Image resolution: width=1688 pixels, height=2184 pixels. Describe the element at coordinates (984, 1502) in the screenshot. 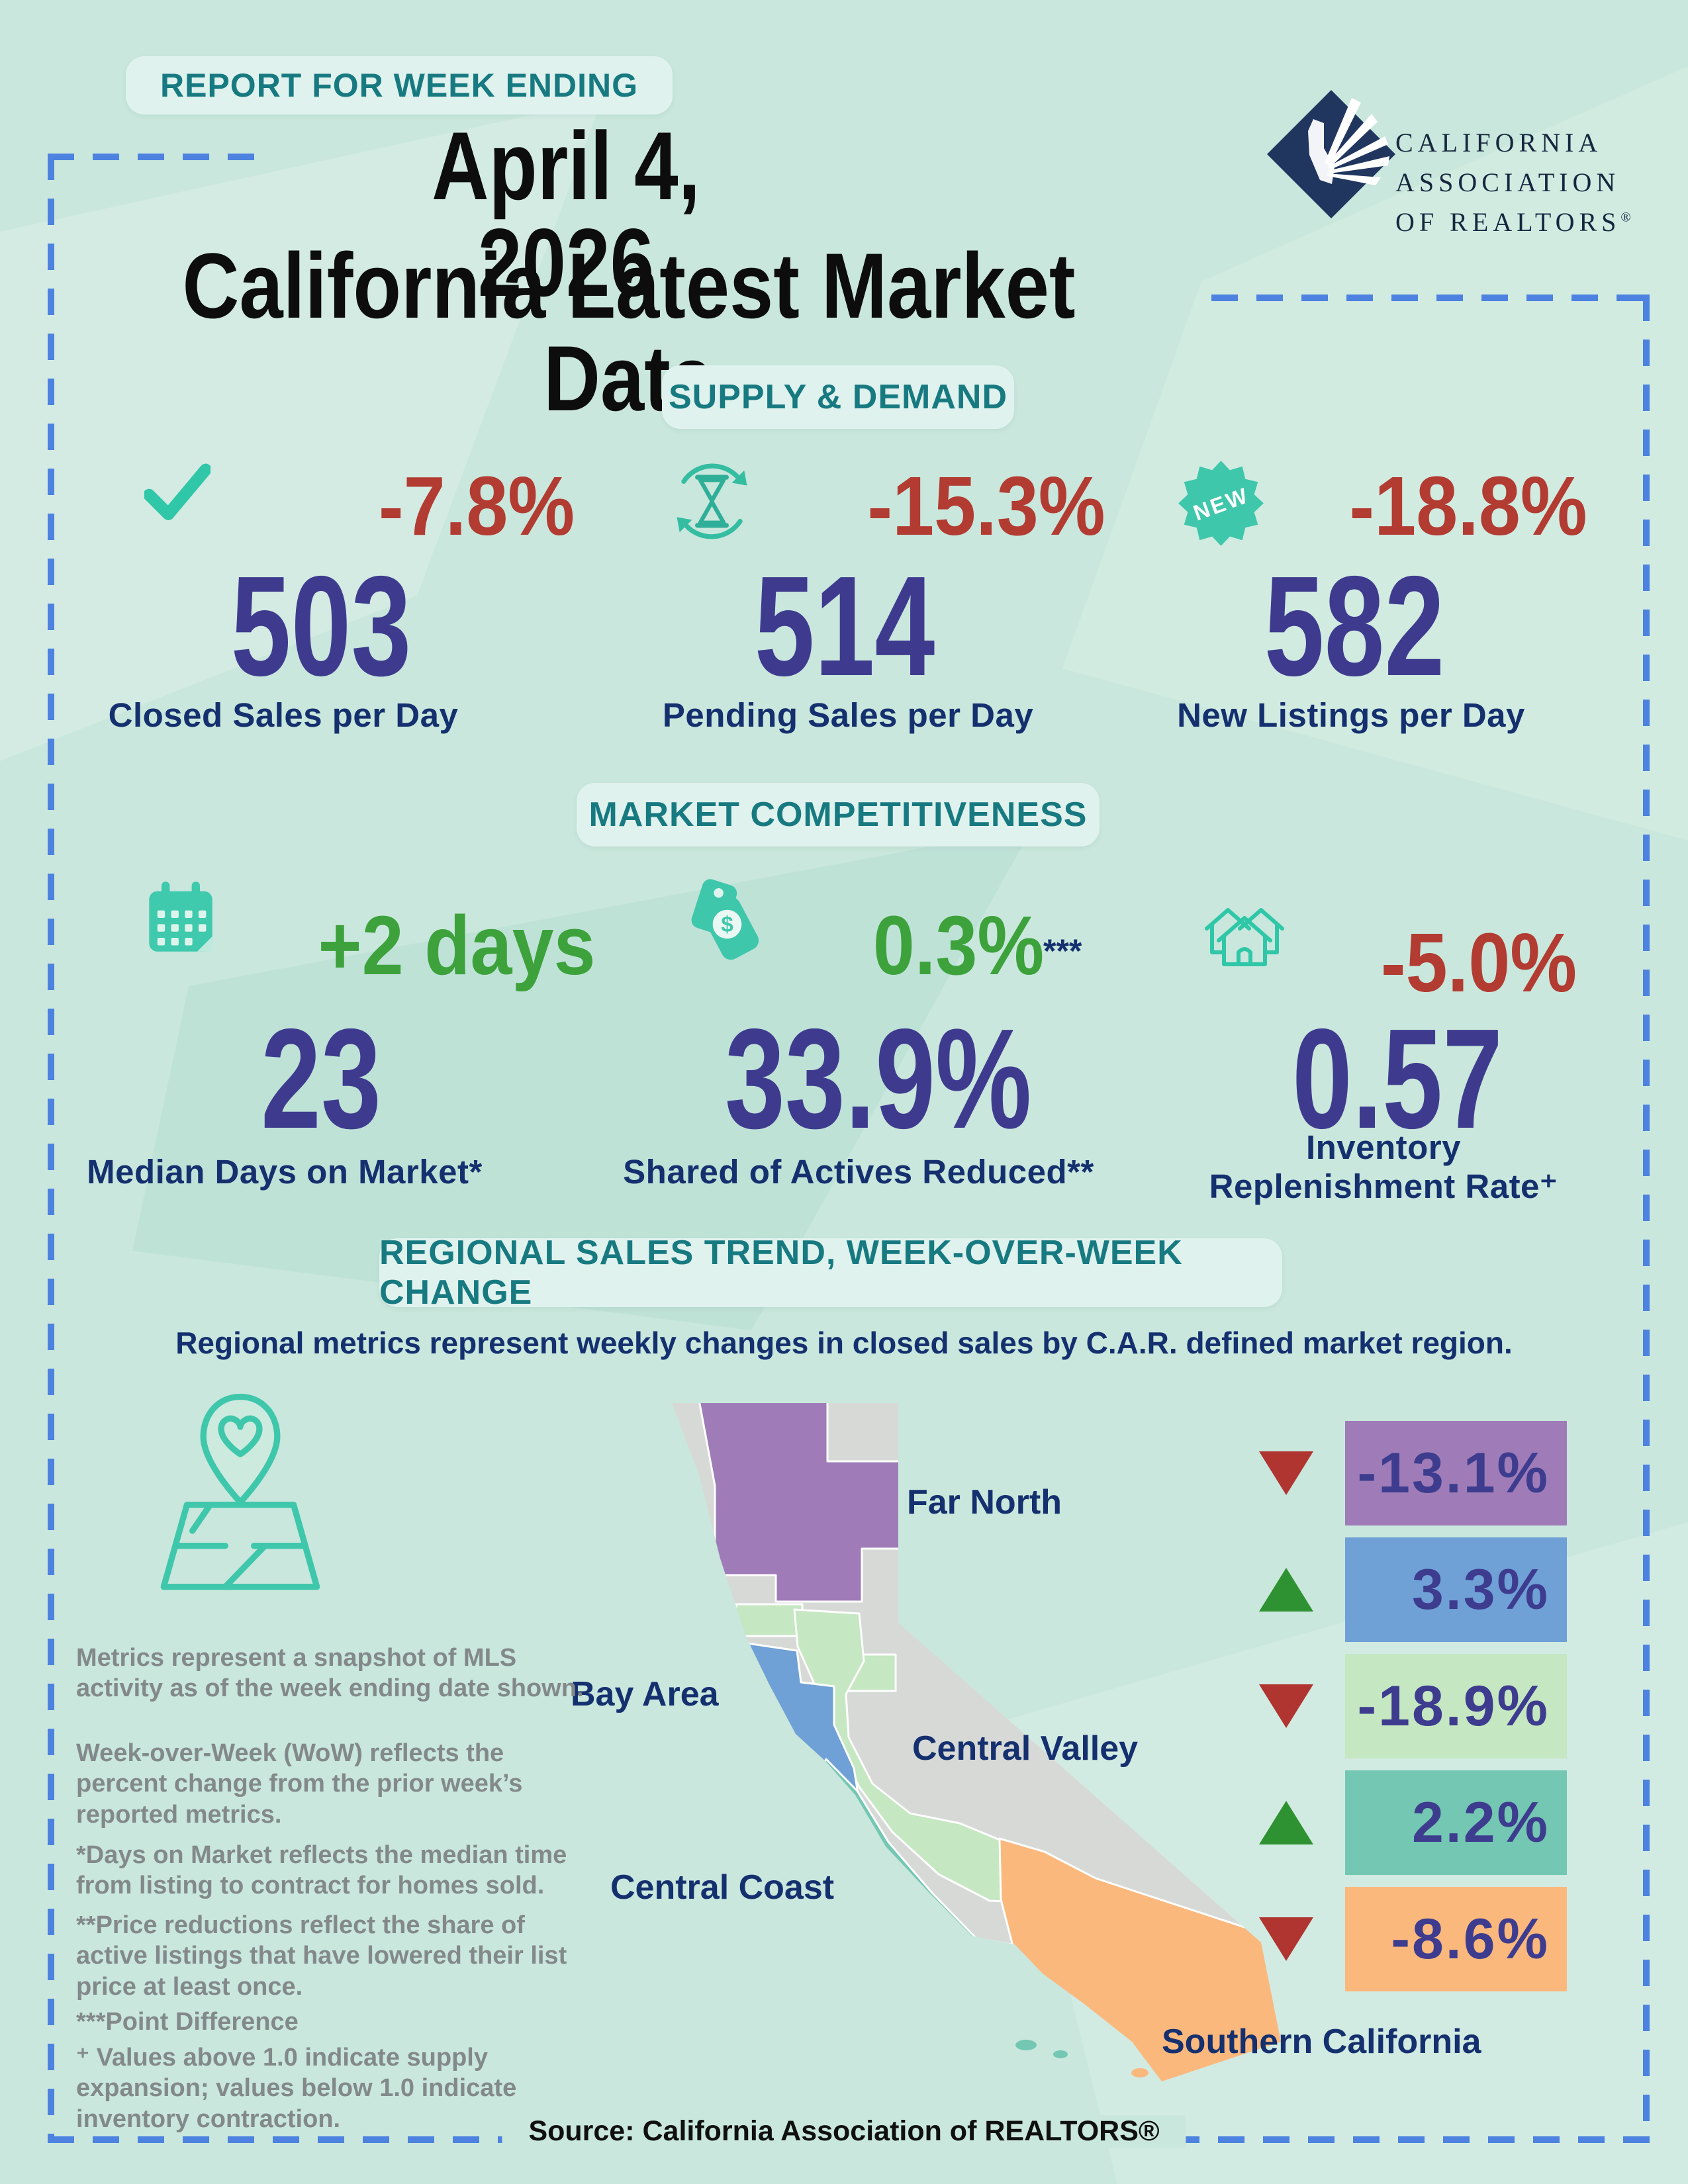

I see `map-label-far-north: Far North` at that location.